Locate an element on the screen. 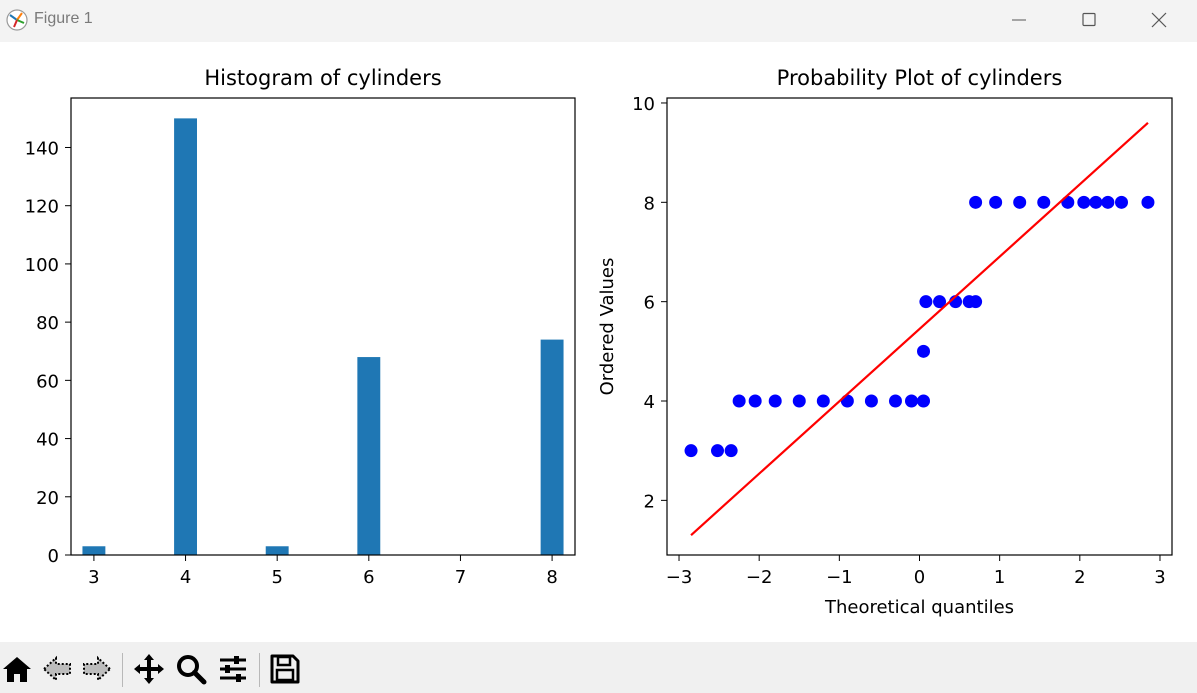 The height and width of the screenshot is (693, 1197). maximize-button is located at coordinates (1089, 20).